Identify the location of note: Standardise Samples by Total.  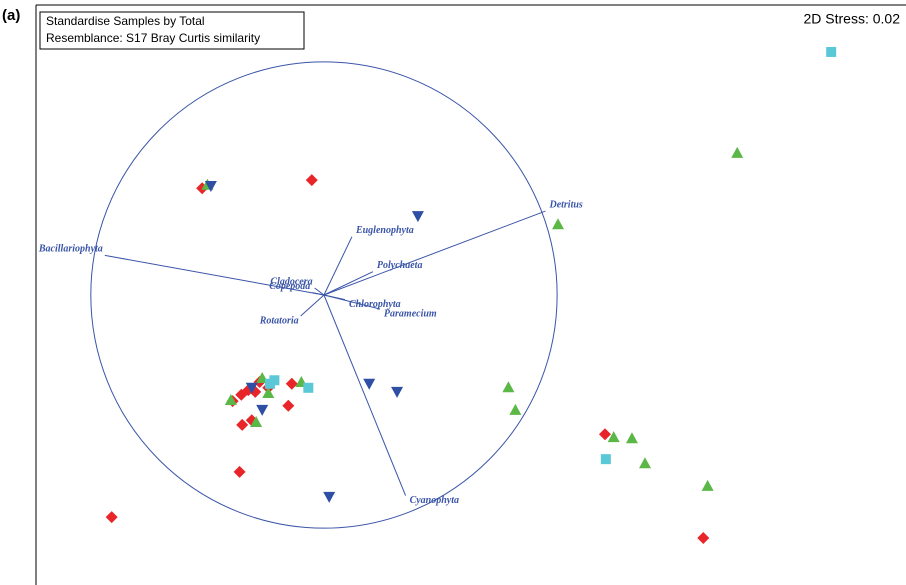
(125, 21).